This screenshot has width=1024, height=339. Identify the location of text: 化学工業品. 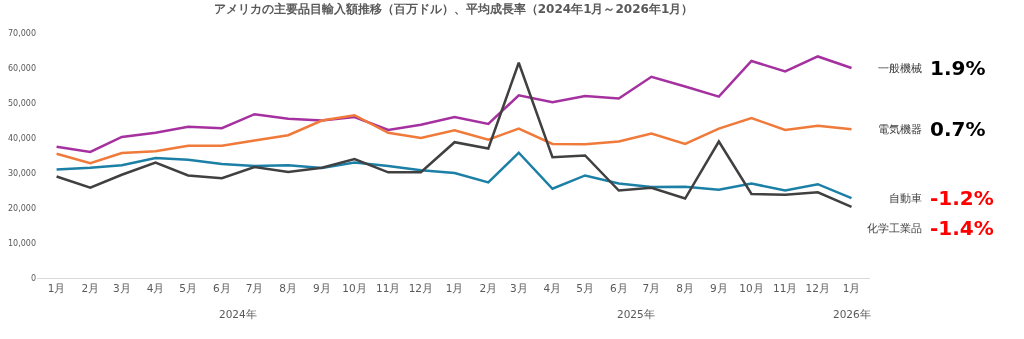
(894, 228).